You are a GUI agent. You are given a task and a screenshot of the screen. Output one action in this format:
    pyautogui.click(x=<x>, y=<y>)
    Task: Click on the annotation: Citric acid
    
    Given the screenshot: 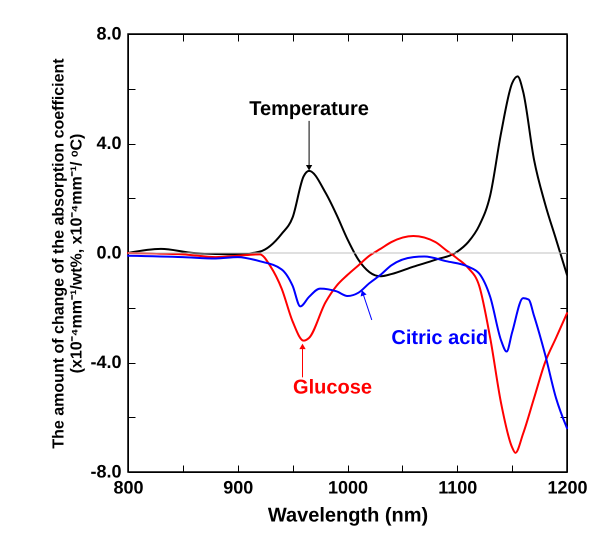 What is the action you would take?
    pyautogui.click(x=439, y=337)
    